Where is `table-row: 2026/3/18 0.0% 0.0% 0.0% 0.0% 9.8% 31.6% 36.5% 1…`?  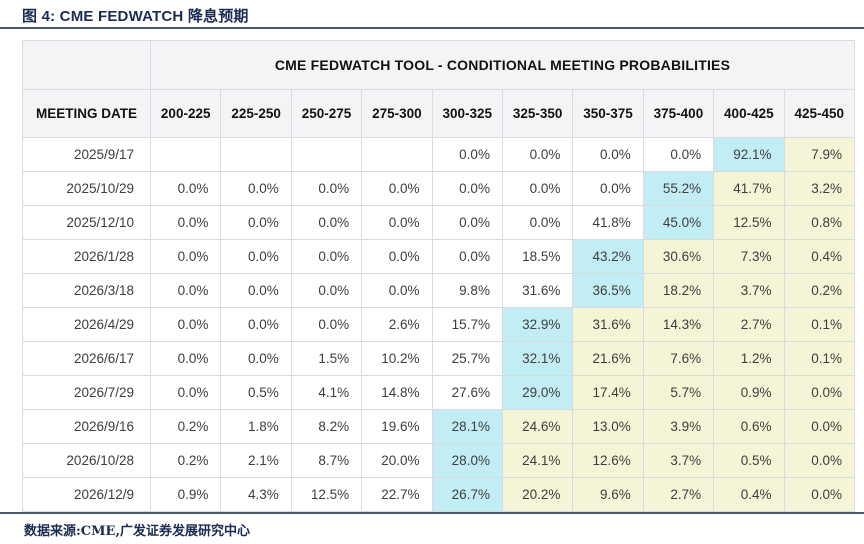
table-row: 2026/3/18 0.0% 0.0% 0.0% 0.0% 9.8% 31.6% 36.5% 1… is located at coordinates (439, 290).